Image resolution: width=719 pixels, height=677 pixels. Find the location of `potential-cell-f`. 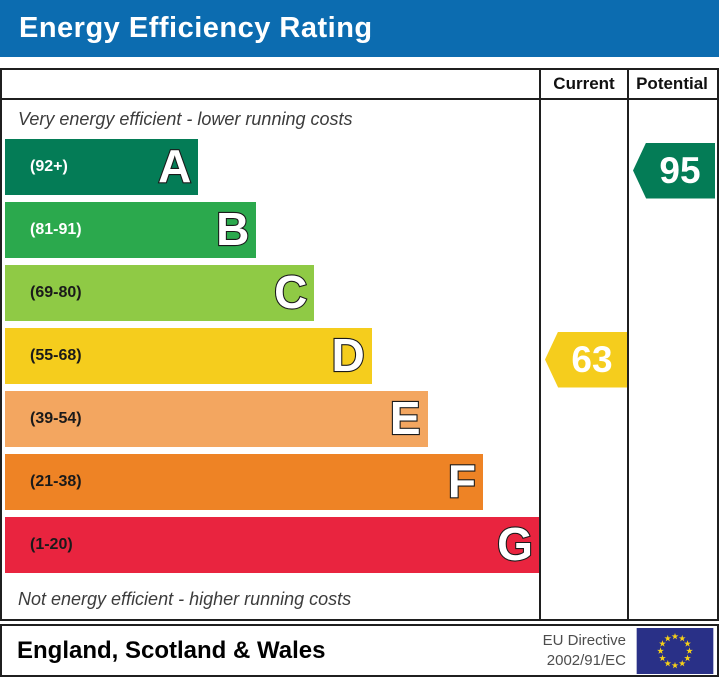

potential-cell-f is located at coordinates (671, 485).